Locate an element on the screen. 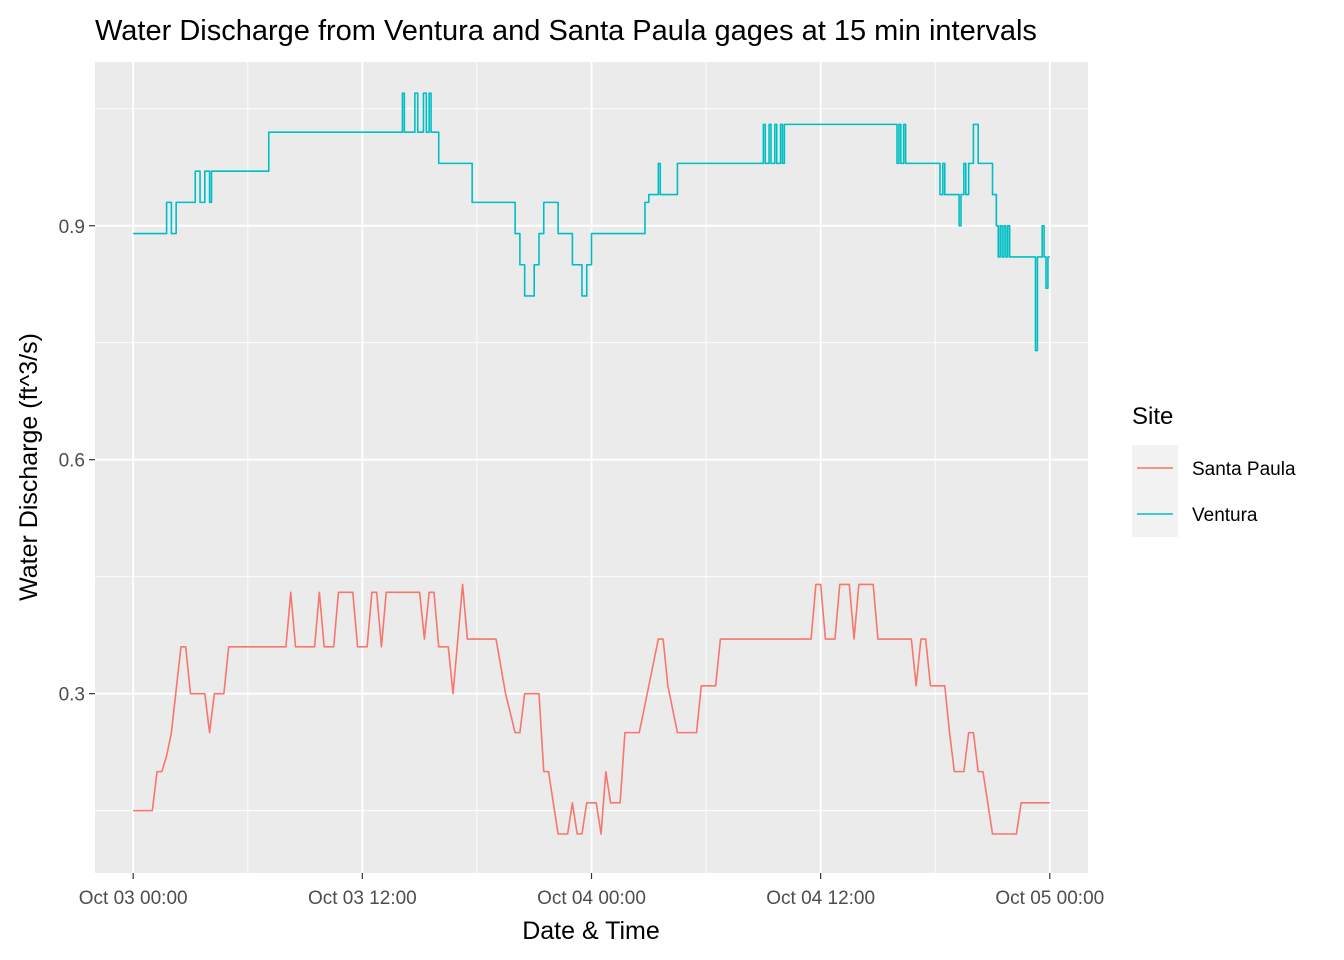 The image size is (1344, 960). legend-label: Ventura is located at coordinates (1225, 515).